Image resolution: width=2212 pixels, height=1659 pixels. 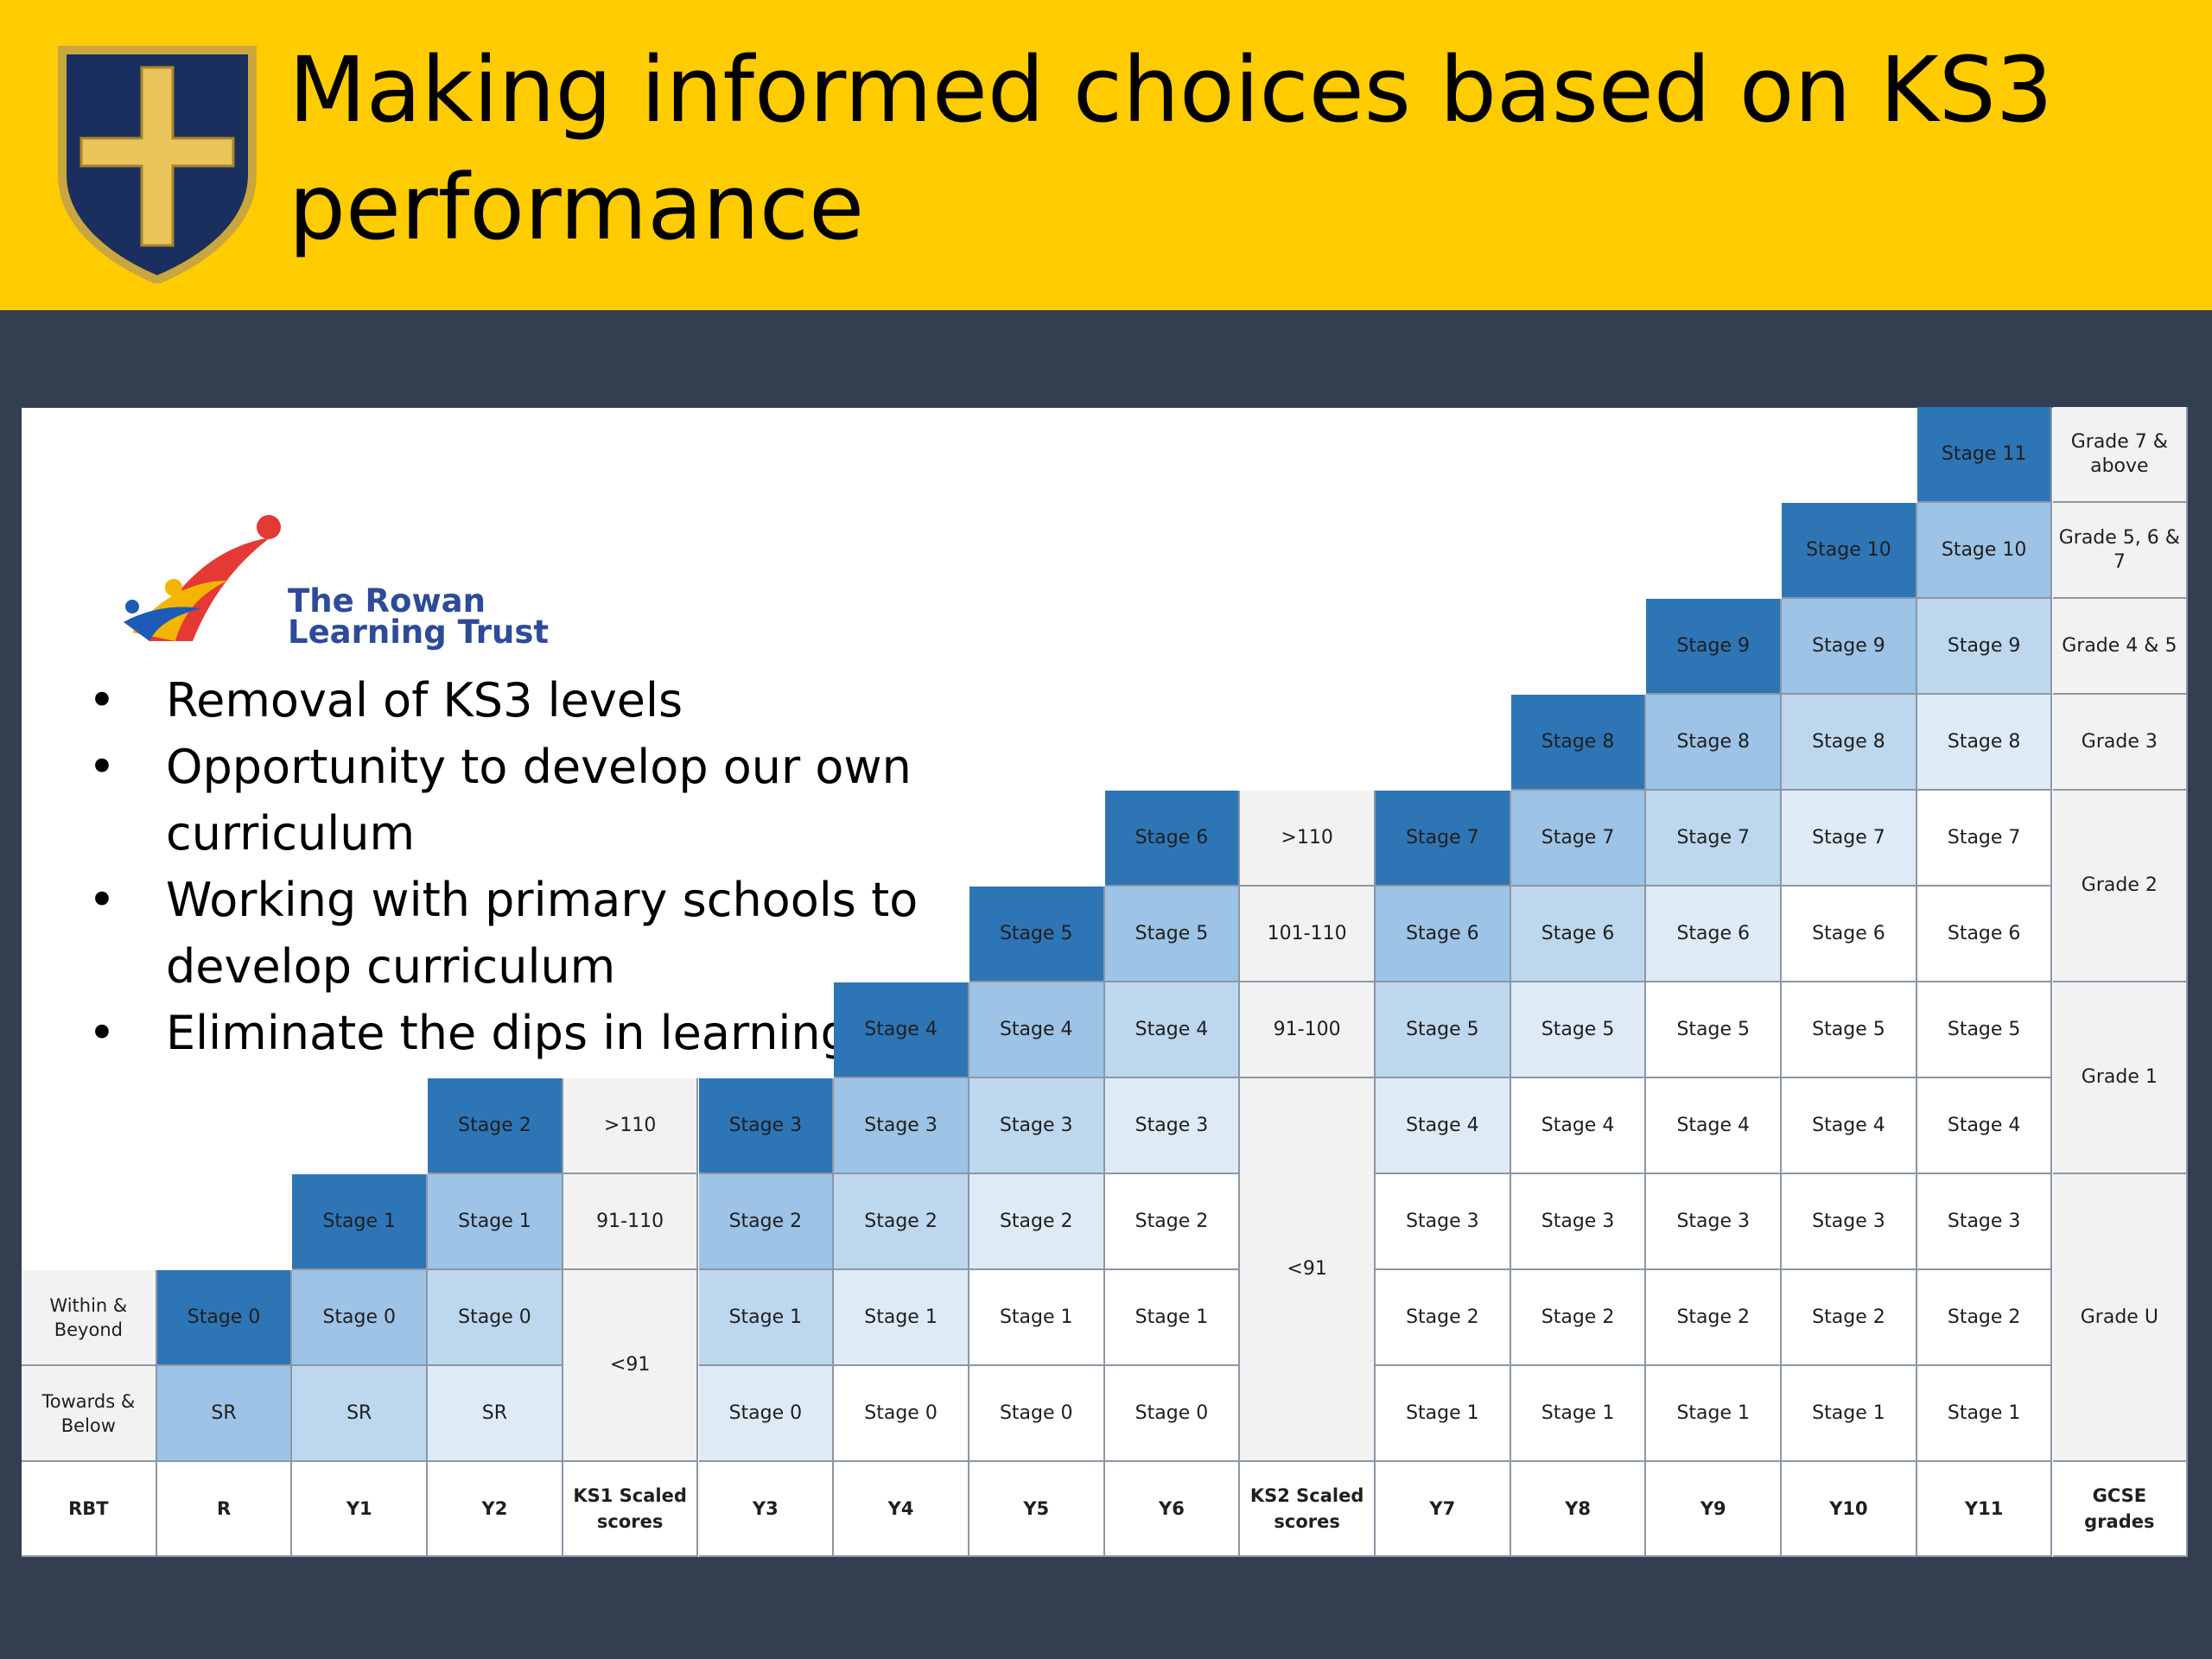 I want to click on column-header: Y7, so click(x=1443, y=1509).